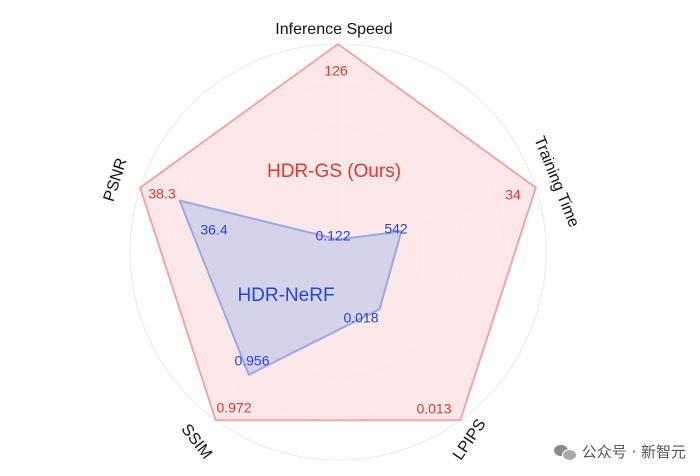  Describe the element at coordinates (195, 441) in the screenshot. I see `axis-label-4: SSIM` at that location.